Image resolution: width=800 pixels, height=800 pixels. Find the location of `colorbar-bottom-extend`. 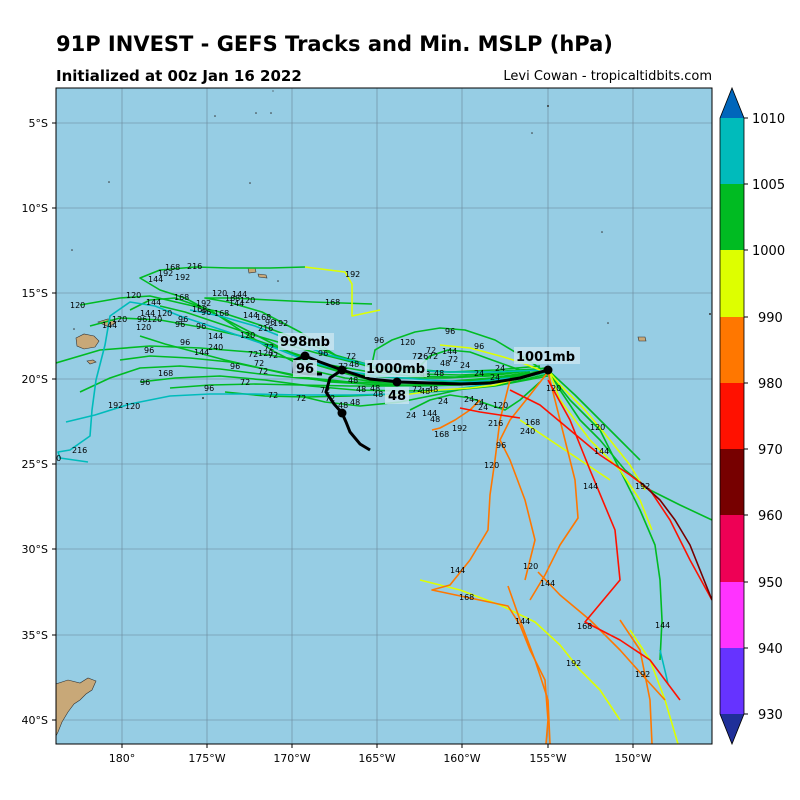

colorbar-bottom-extend is located at coordinates (732, 729).